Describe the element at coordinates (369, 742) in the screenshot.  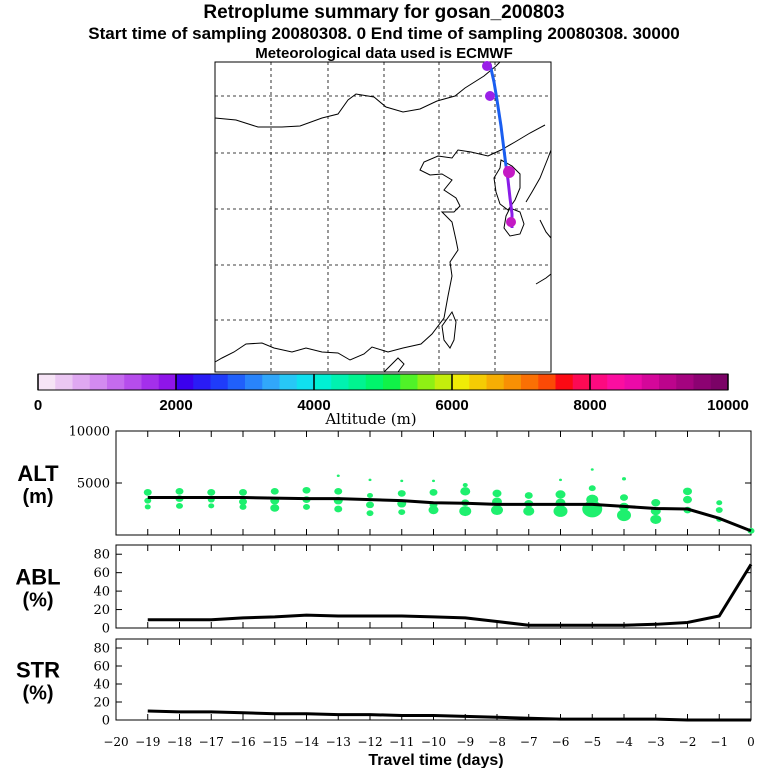
I see `x-tick-label: −12` at that location.